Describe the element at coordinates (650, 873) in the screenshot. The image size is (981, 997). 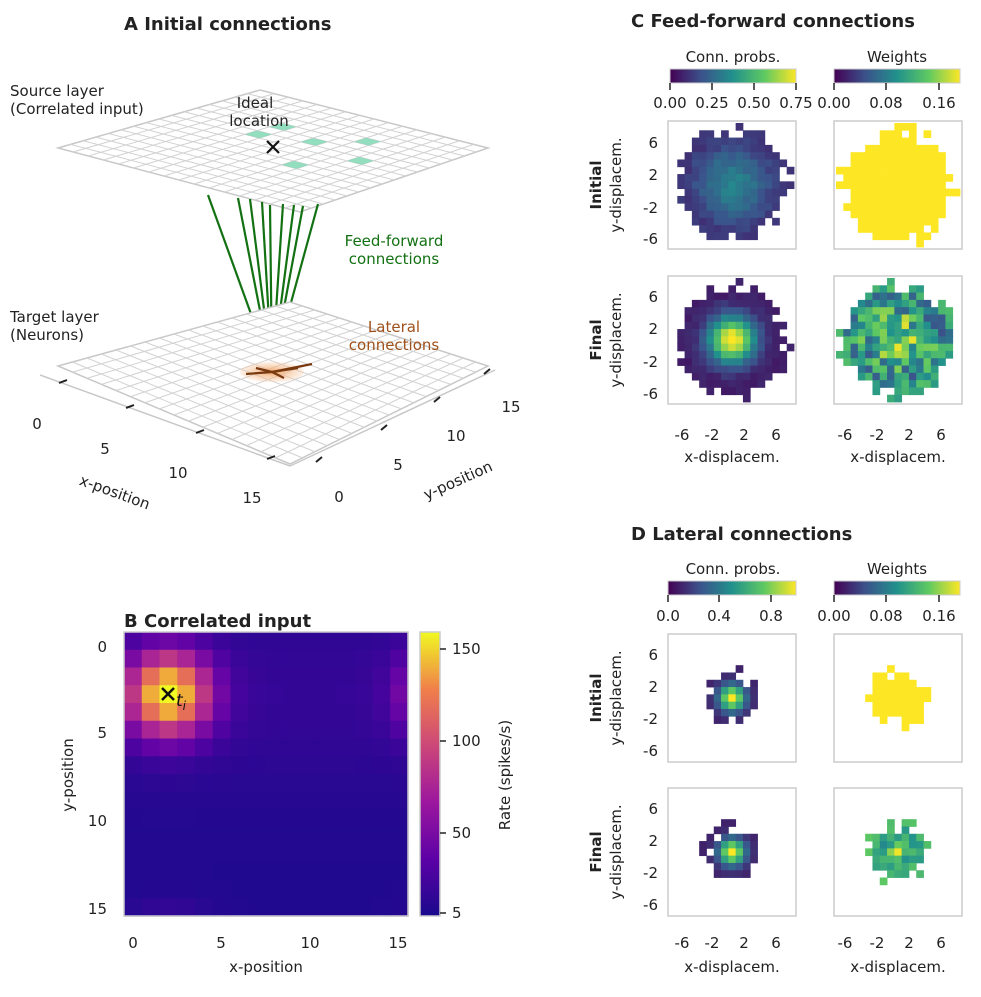
I see `d-f-y-tick-2: -2` at that location.